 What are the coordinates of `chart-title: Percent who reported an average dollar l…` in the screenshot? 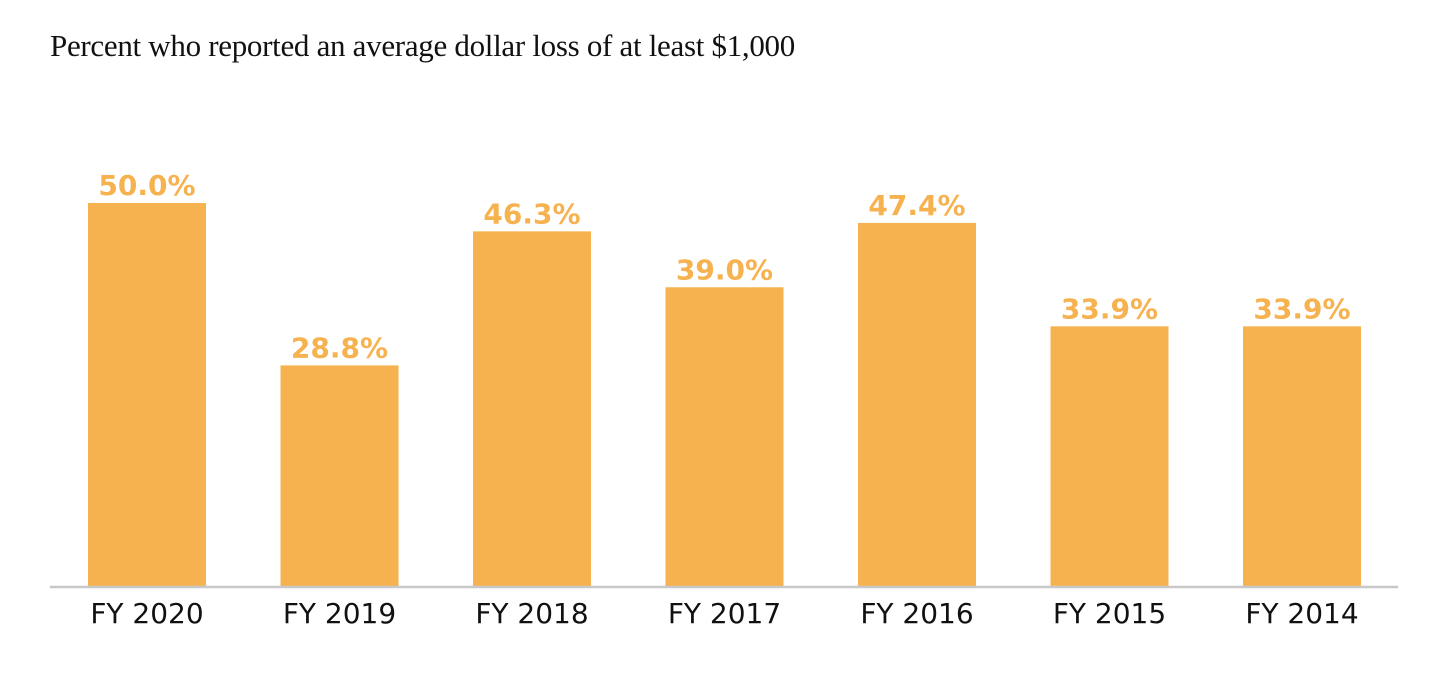 It's located at (422, 45).